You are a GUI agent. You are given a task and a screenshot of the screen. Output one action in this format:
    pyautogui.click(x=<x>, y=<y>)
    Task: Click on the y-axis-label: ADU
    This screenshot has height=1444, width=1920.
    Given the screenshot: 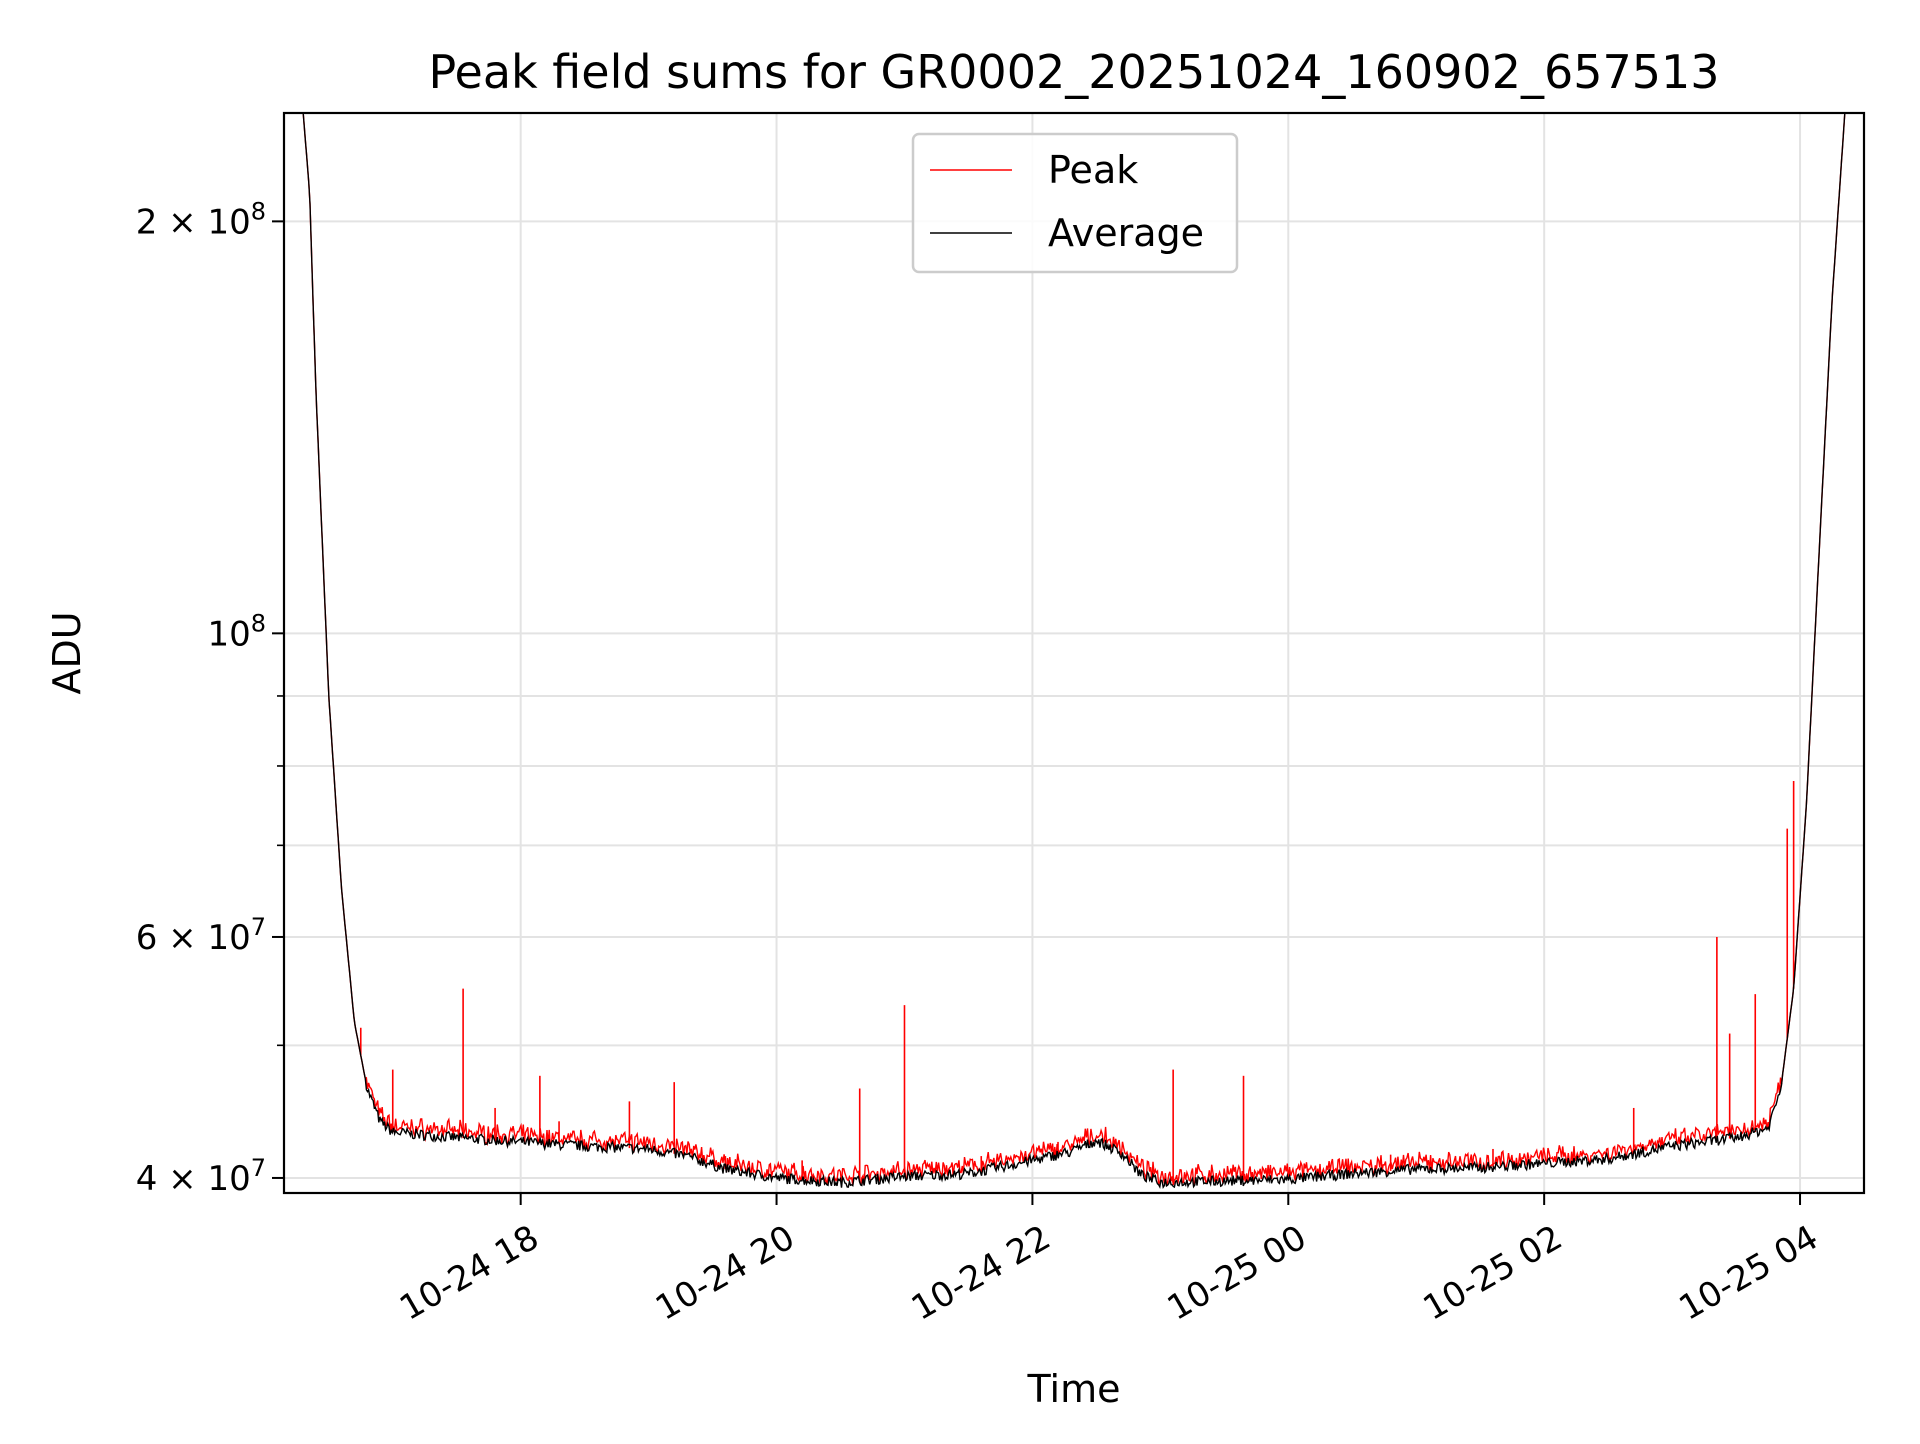 What is the action you would take?
    pyautogui.click(x=67, y=652)
    